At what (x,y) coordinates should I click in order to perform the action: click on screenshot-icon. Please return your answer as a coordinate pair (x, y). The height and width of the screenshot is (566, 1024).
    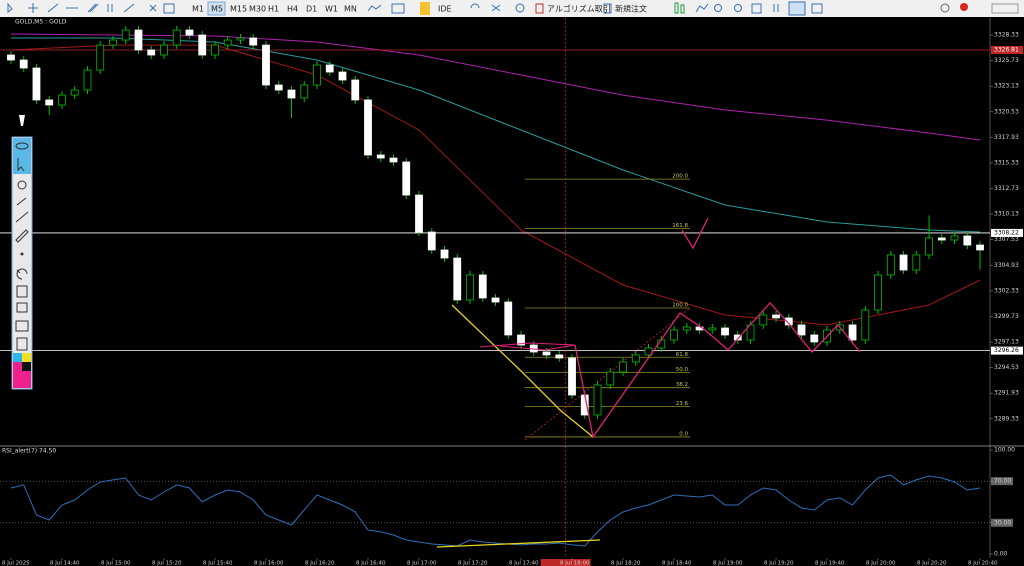
    Looking at the image, I should click on (817, 8).